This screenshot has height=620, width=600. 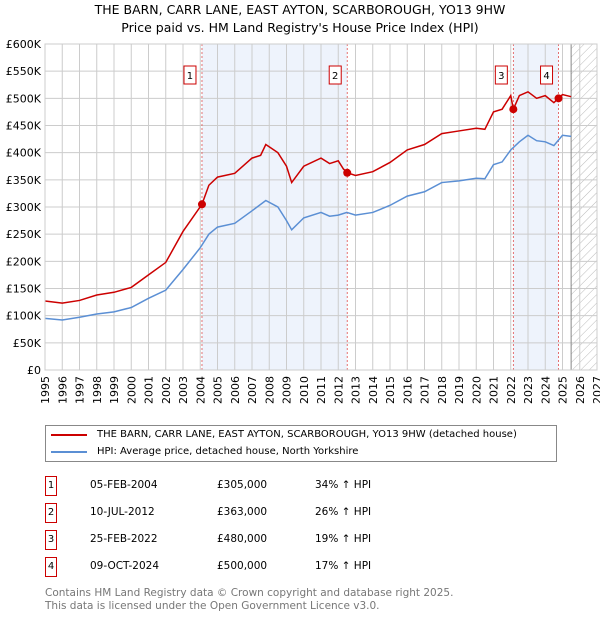 What do you see at coordinates (476, 390) in the screenshot?
I see `x-tick-label: 2020` at bounding box center [476, 390].